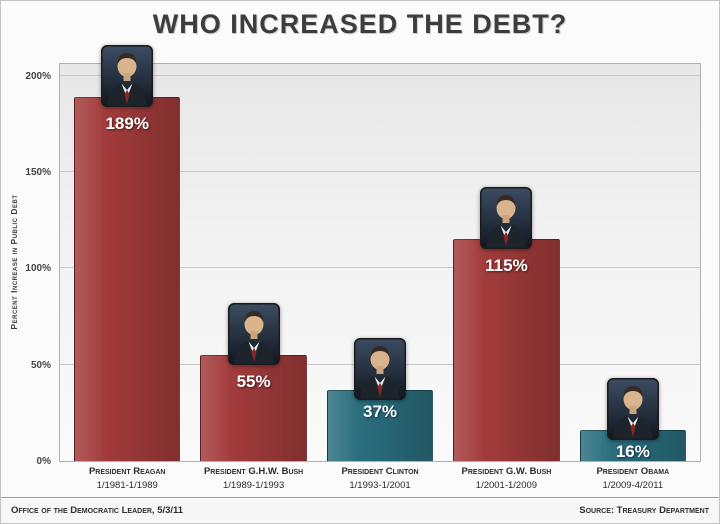  What do you see at coordinates (253, 471) in the screenshot?
I see `president-name: President G.H.W. Bush` at bounding box center [253, 471].